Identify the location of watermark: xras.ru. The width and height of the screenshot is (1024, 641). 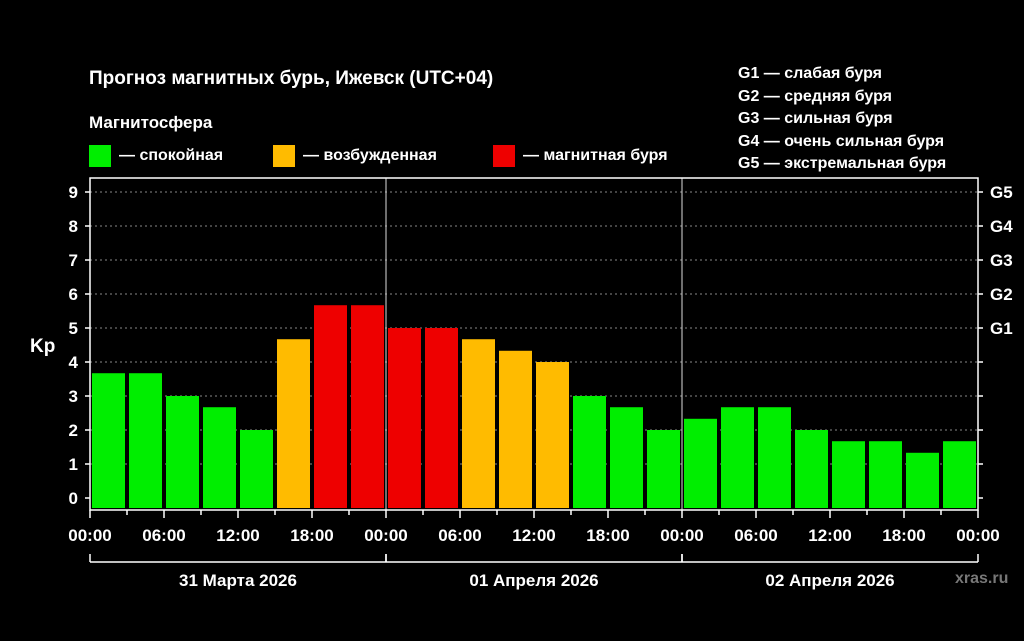
(982, 578).